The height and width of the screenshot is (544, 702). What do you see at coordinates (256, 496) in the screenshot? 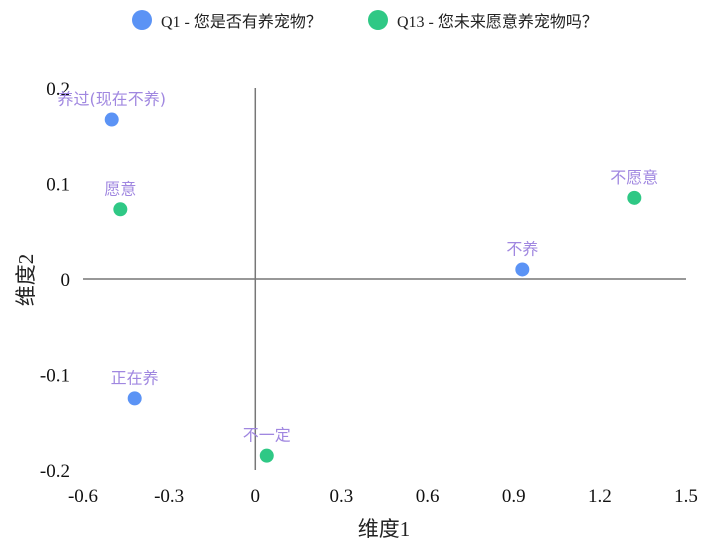
I see `x-tick-label: 0` at bounding box center [256, 496].